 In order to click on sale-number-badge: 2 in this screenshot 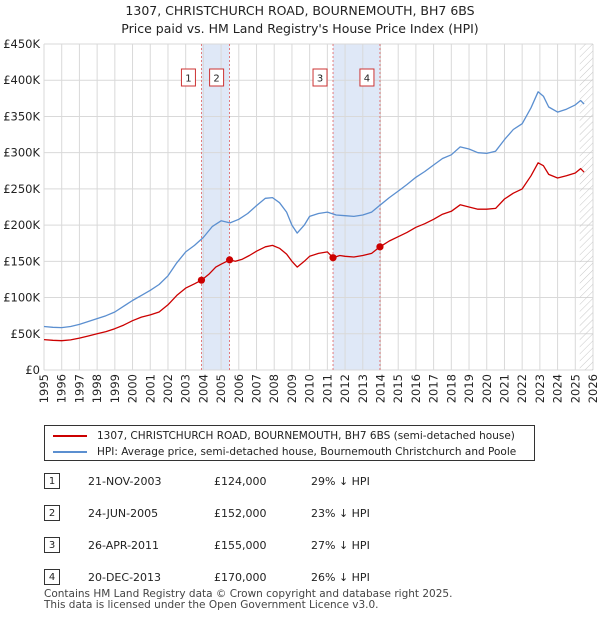, I will do `click(52, 513)`.